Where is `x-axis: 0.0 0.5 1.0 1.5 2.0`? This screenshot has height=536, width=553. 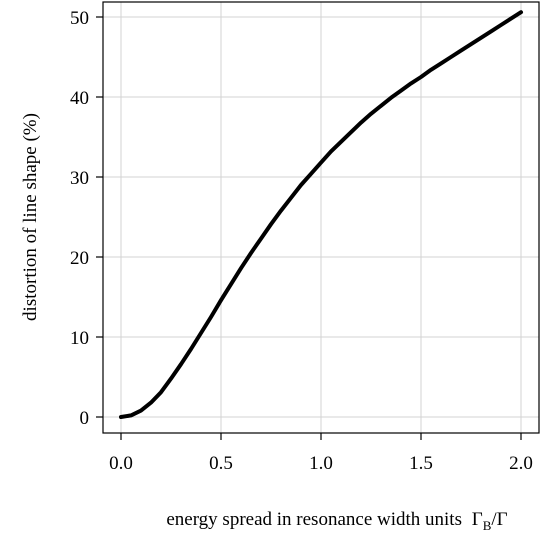
x-axis: 0.0 0.5 1.0 1.5 2.0 is located at coordinates (321, 453).